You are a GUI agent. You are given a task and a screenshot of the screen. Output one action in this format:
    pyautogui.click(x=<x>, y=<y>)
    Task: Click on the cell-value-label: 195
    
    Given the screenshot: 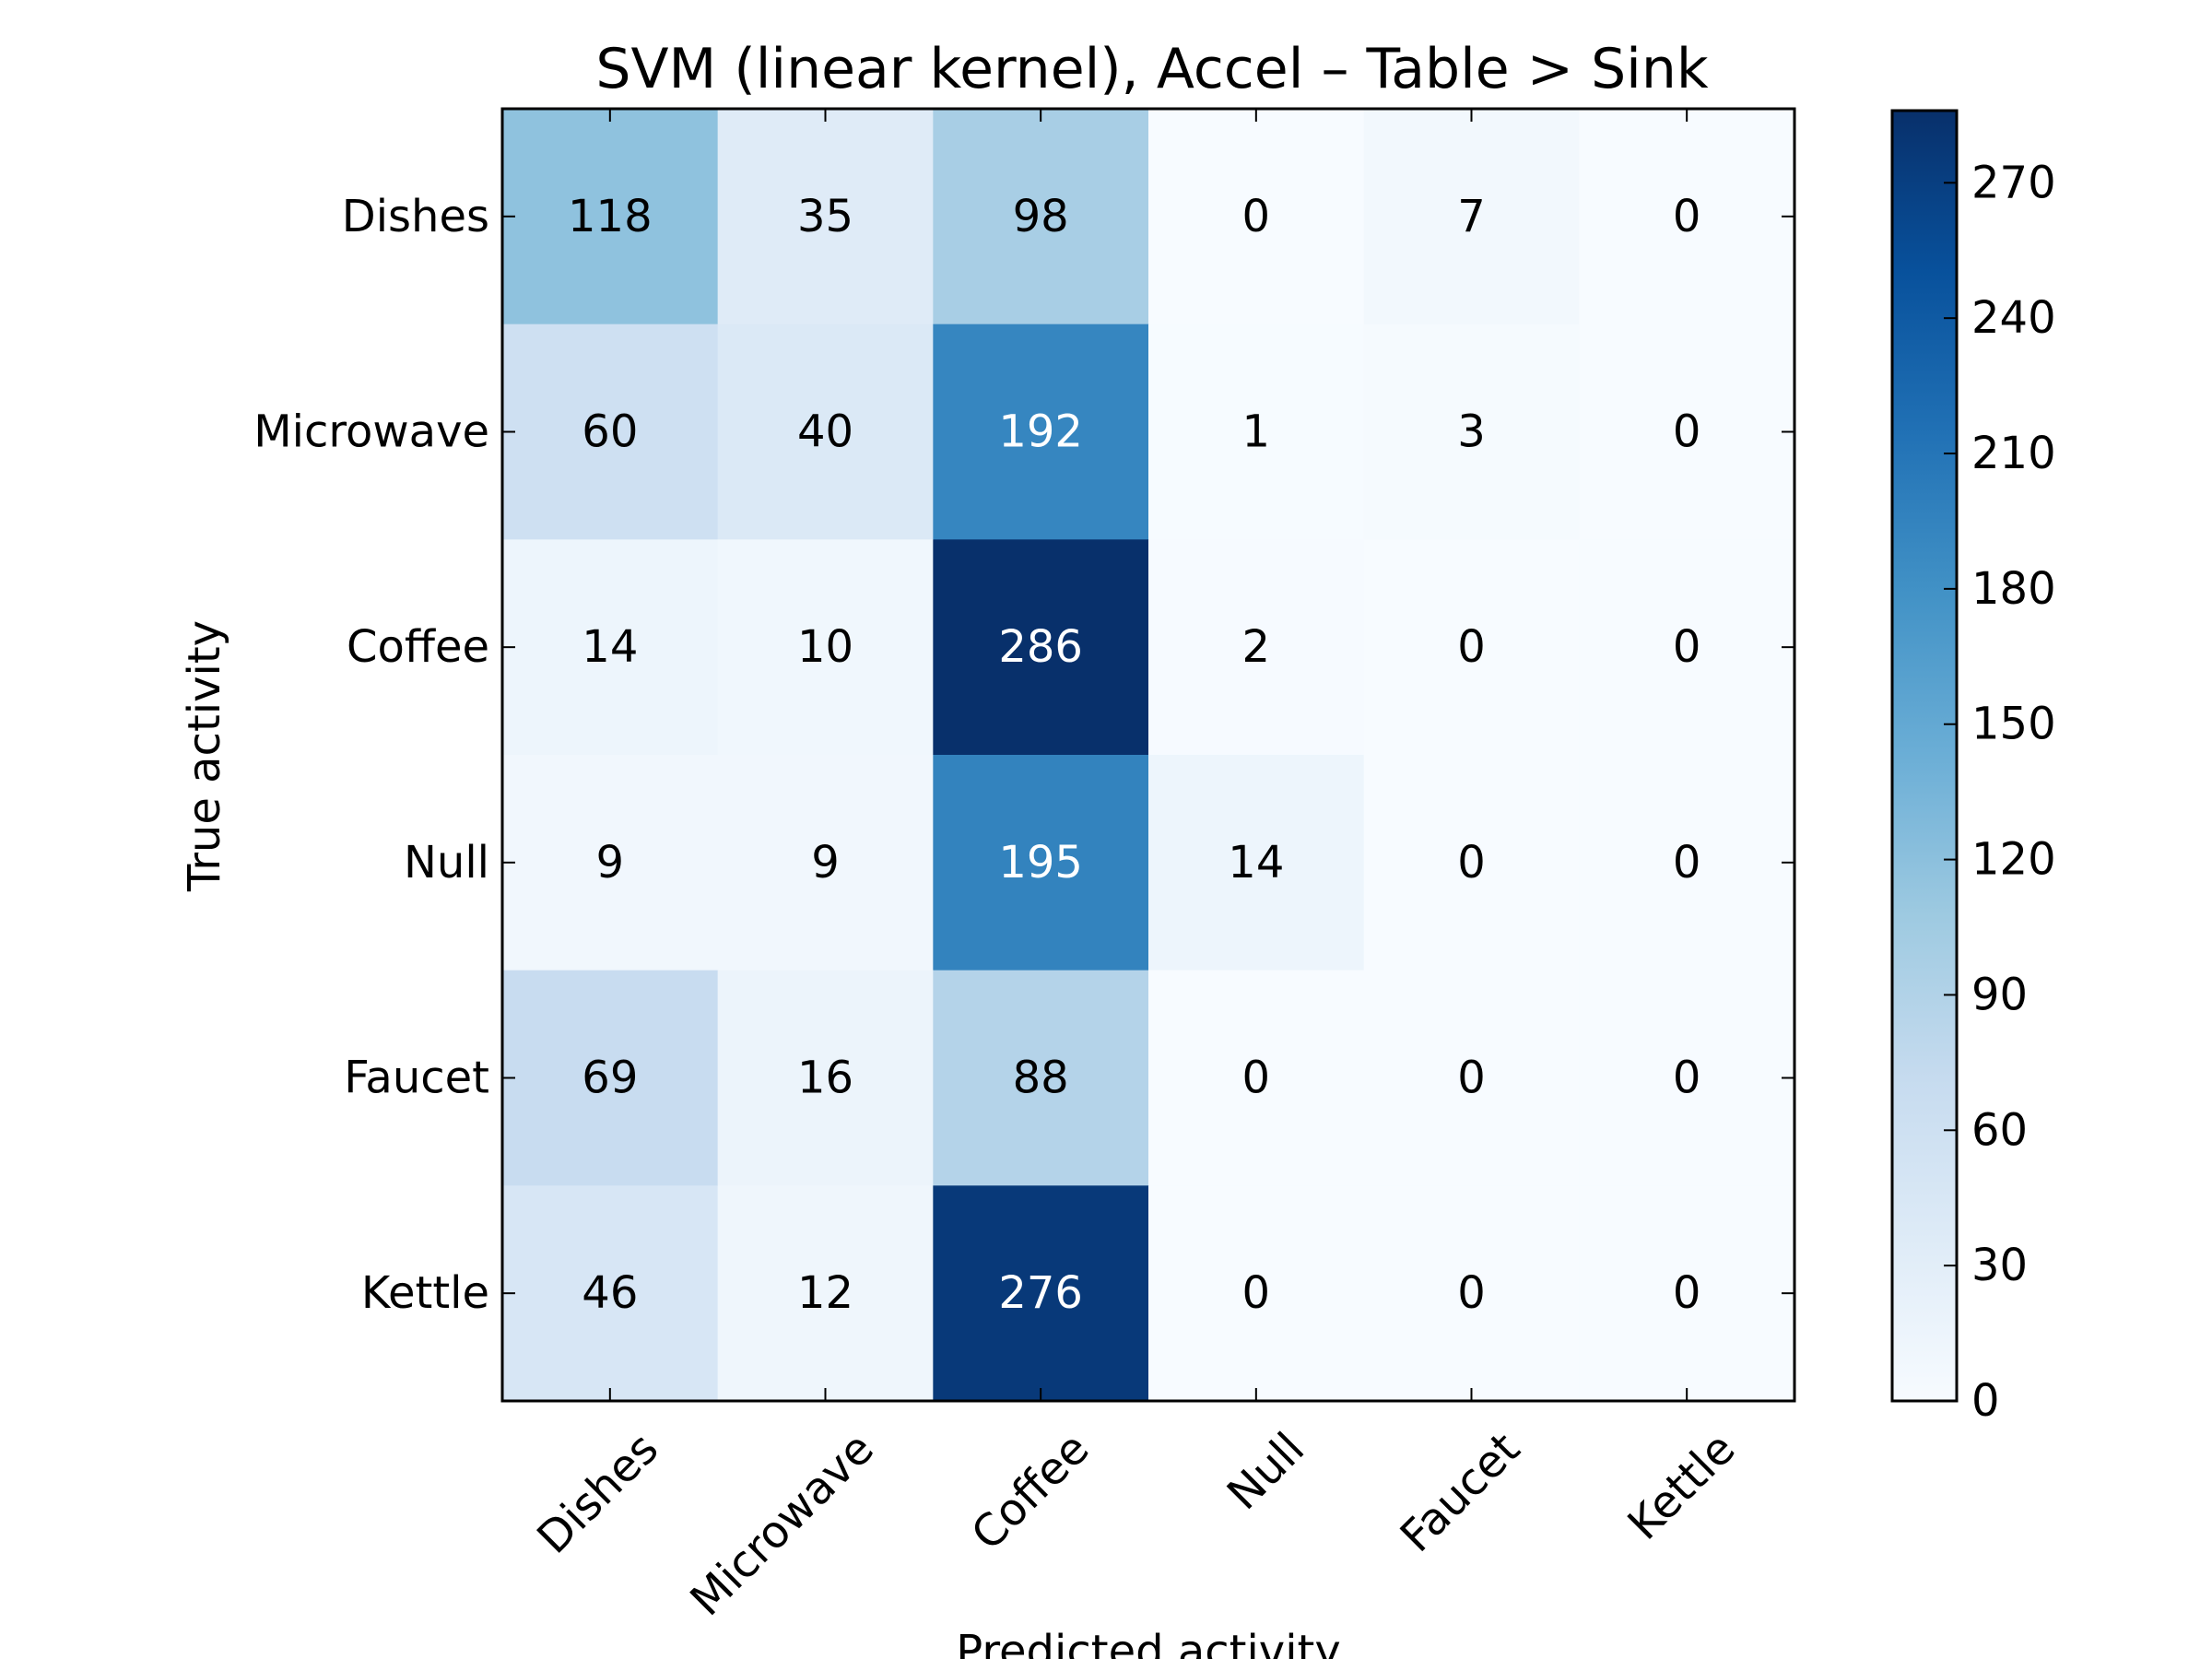 What is the action you would take?
    pyautogui.click(x=1040, y=862)
    